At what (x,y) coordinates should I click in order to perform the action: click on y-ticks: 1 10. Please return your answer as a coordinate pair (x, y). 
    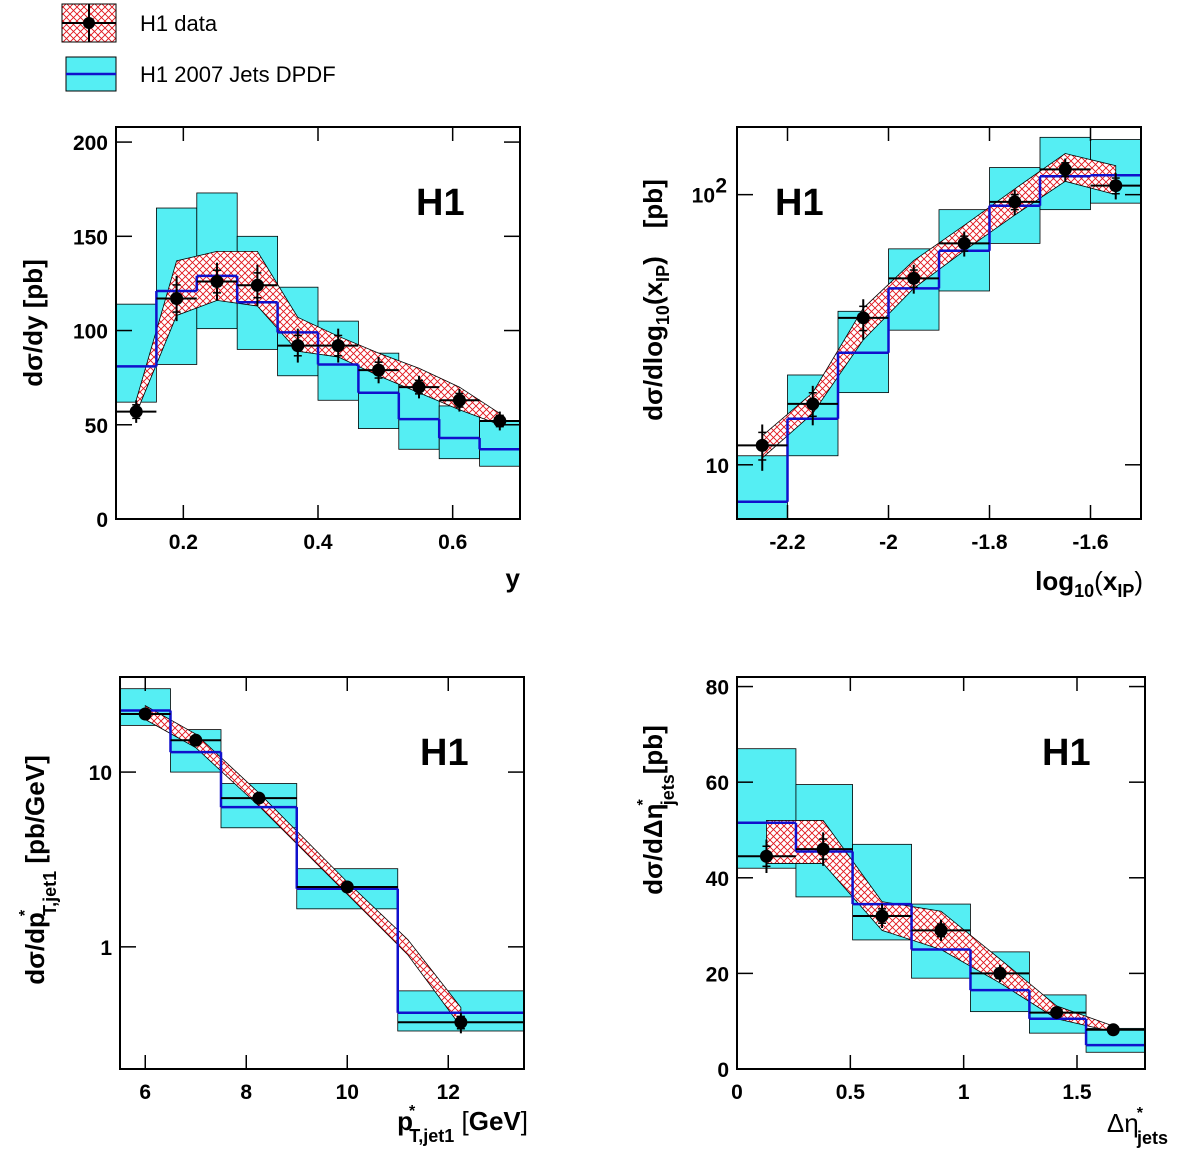
    Looking at the image, I should click on (306, 861).